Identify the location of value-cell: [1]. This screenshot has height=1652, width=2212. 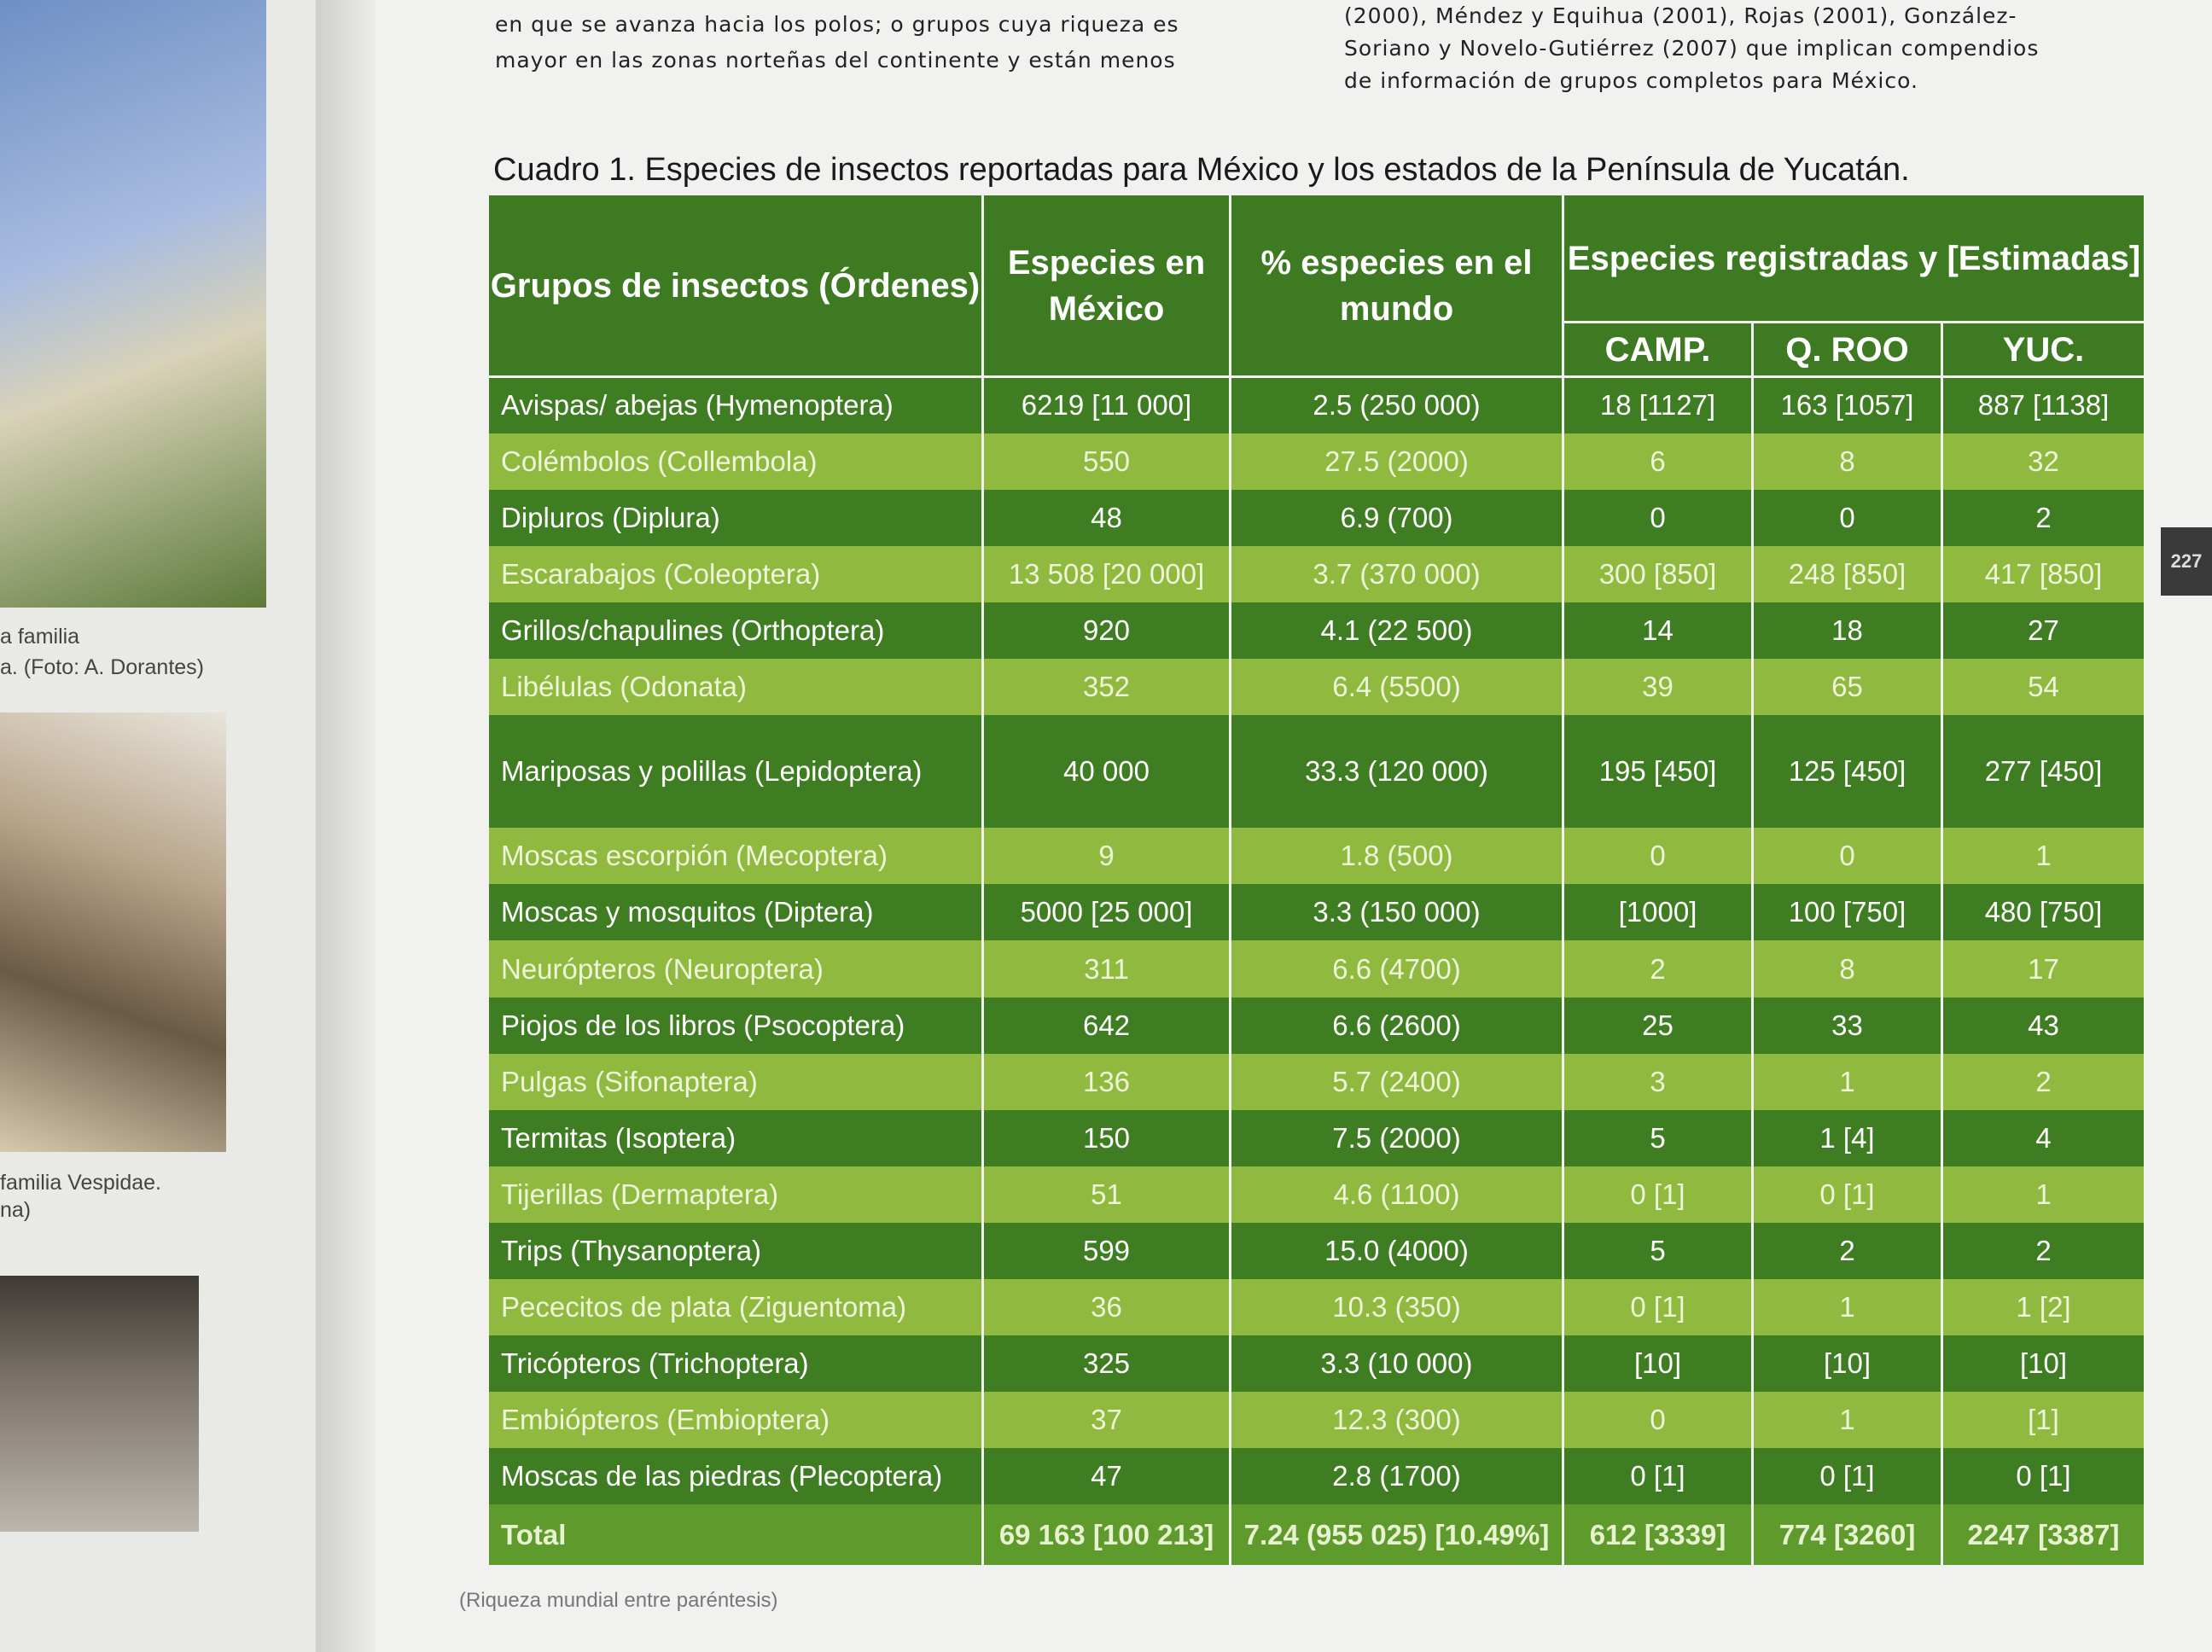
(2043, 1420).